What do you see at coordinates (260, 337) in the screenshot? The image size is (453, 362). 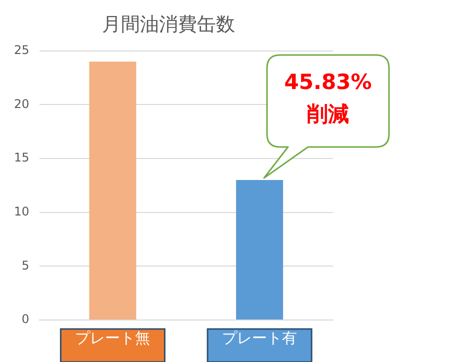 I see `x-tick-label: プレート有` at bounding box center [260, 337].